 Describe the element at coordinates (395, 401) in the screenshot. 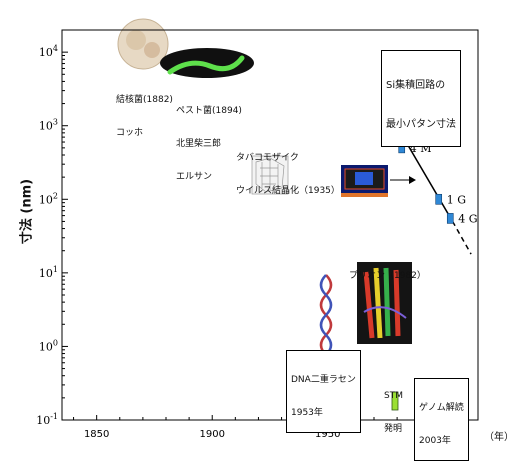

I see `stm-bar` at that location.